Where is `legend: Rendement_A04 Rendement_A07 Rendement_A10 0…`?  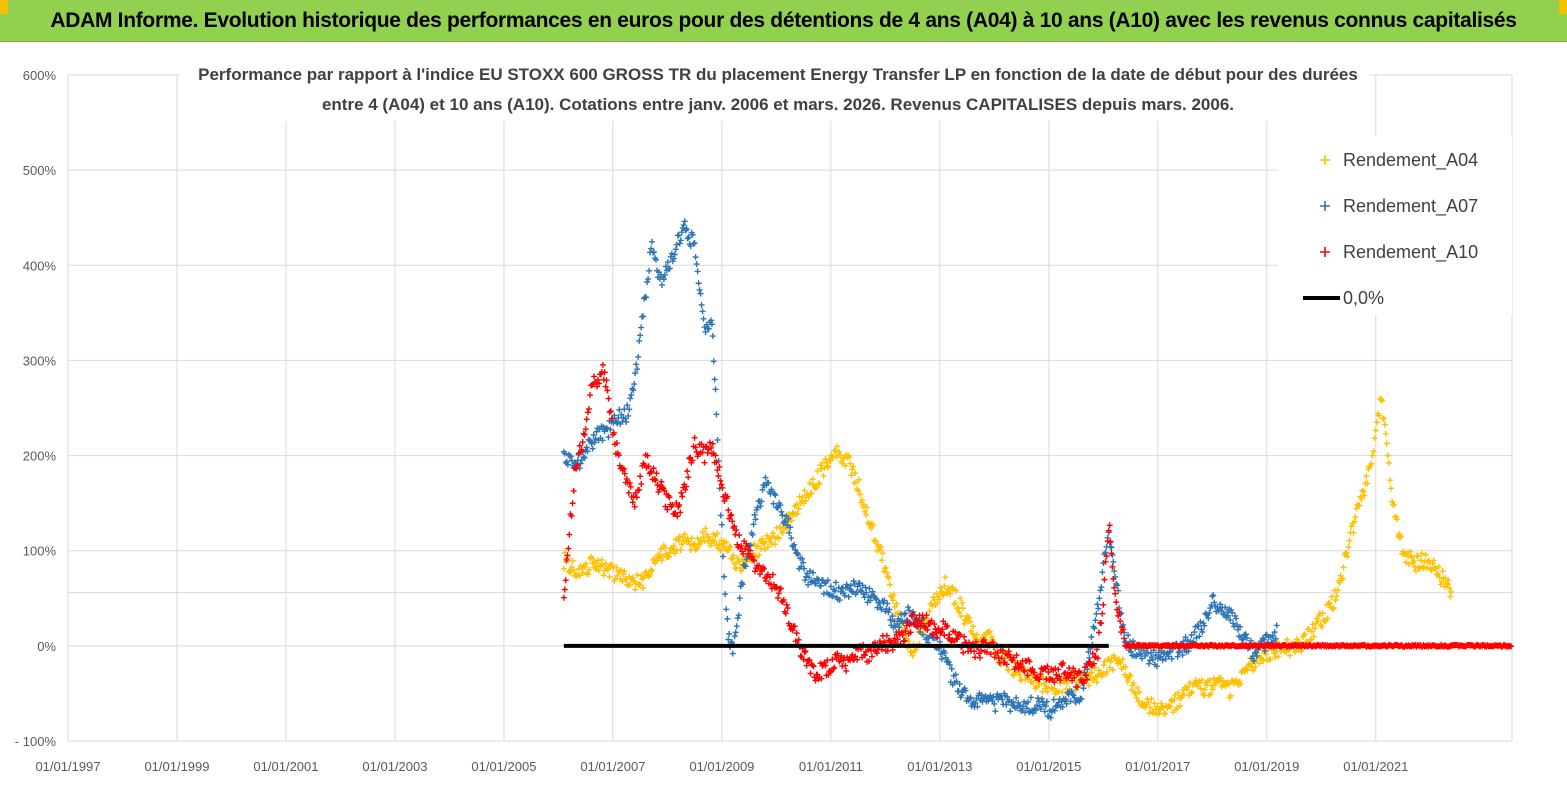 legend: Rendement_A04 Rendement_A07 Rendement_A10 0… is located at coordinates (1395, 225).